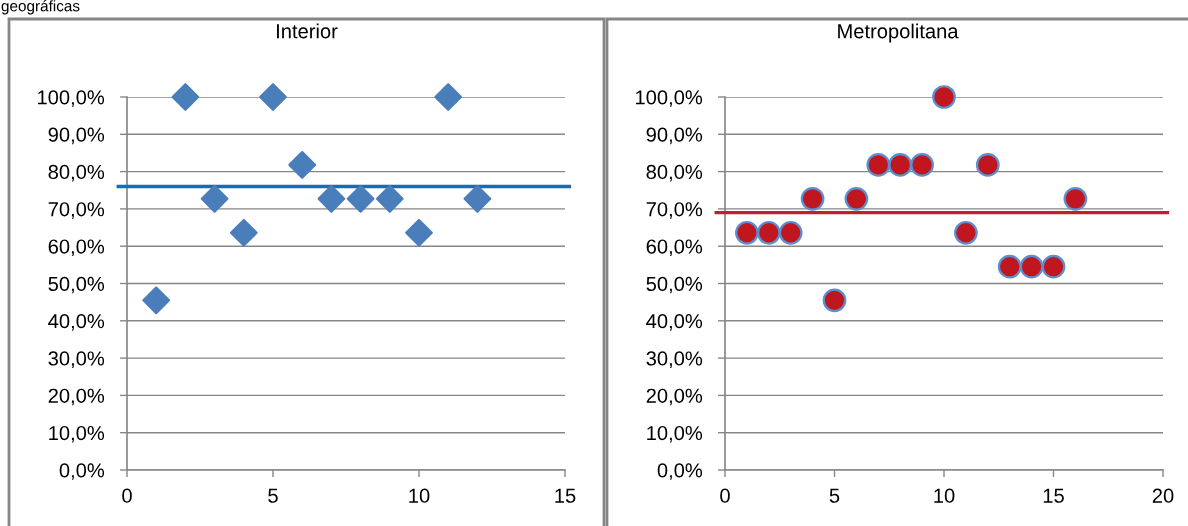 The image size is (1188, 526). What do you see at coordinates (40, 7) in the screenshot?
I see `text: geográficas` at bounding box center [40, 7].